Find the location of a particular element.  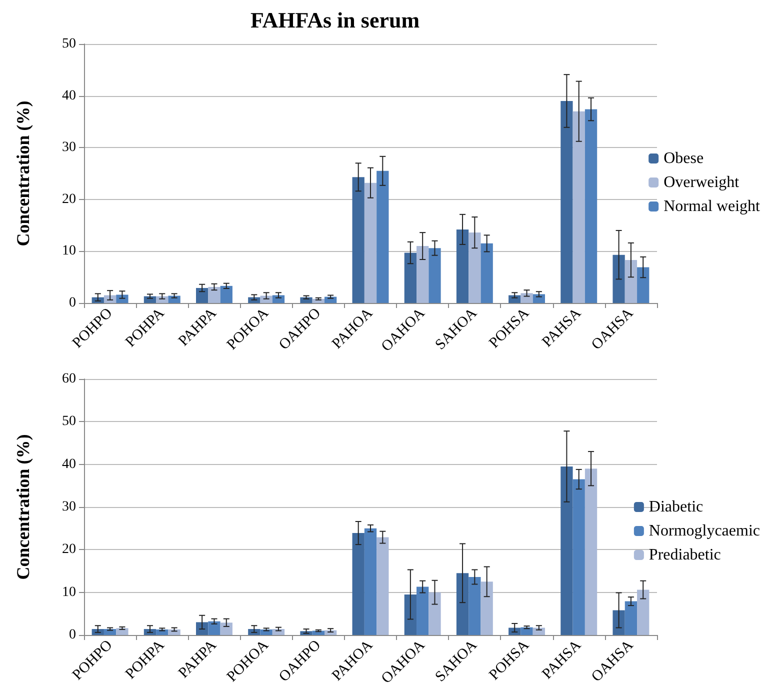

chart-title: FAHFAs in serum is located at coordinates (335, 20).